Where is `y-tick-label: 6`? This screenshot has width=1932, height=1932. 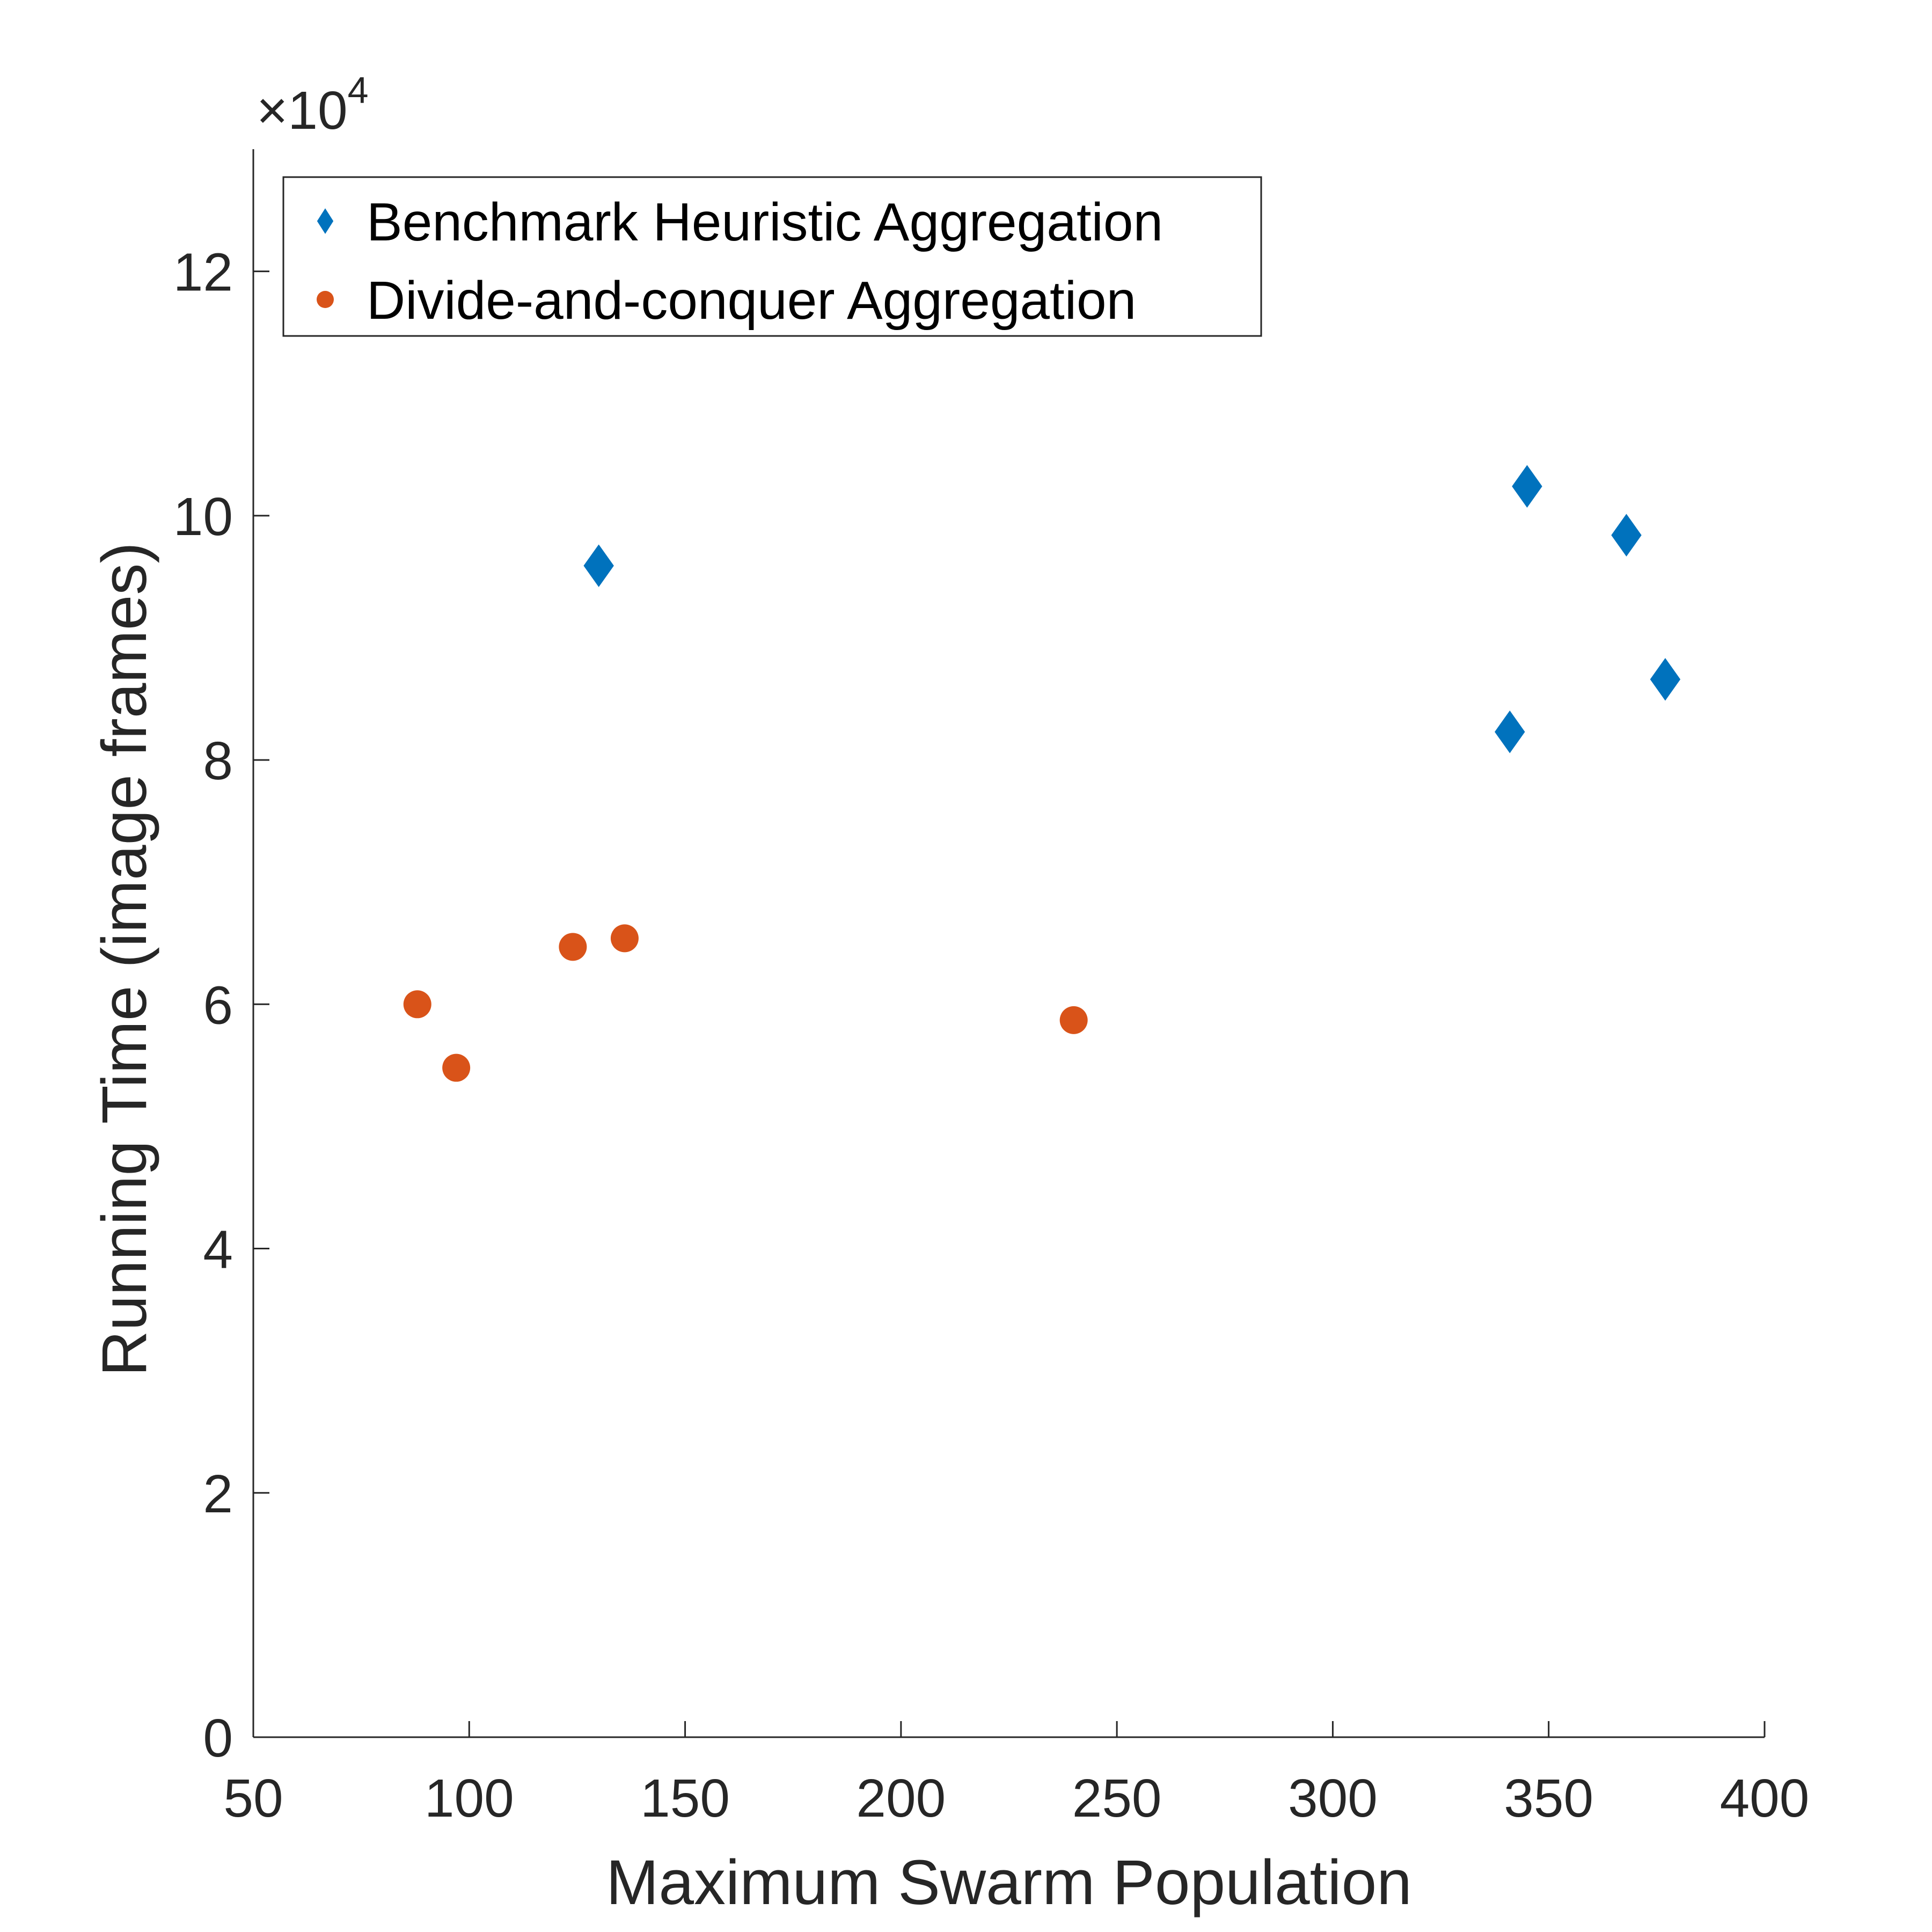
y-tick-label: 6 is located at coordinates (218, 1005).